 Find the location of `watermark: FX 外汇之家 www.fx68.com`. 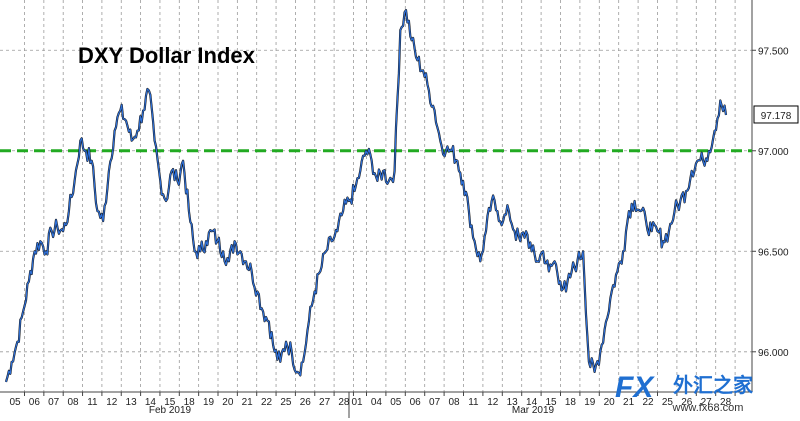

watermark: FX 外汇之家 www.fx68.com is located at coordinates (684, 392).